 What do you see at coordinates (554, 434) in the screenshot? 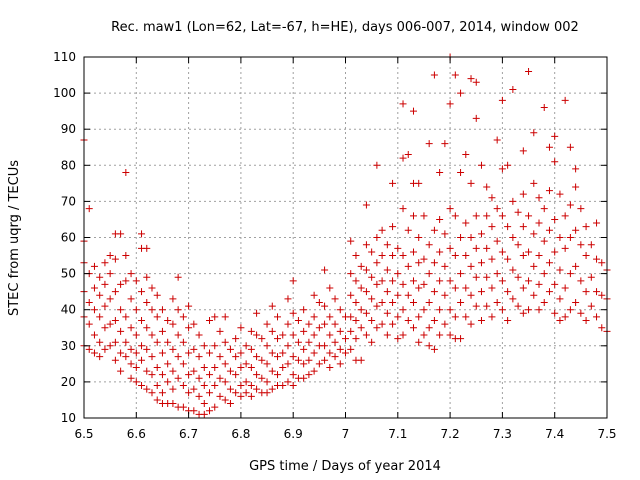
I see `x-tick-label: 7.4` at bounding box center [554, 434].